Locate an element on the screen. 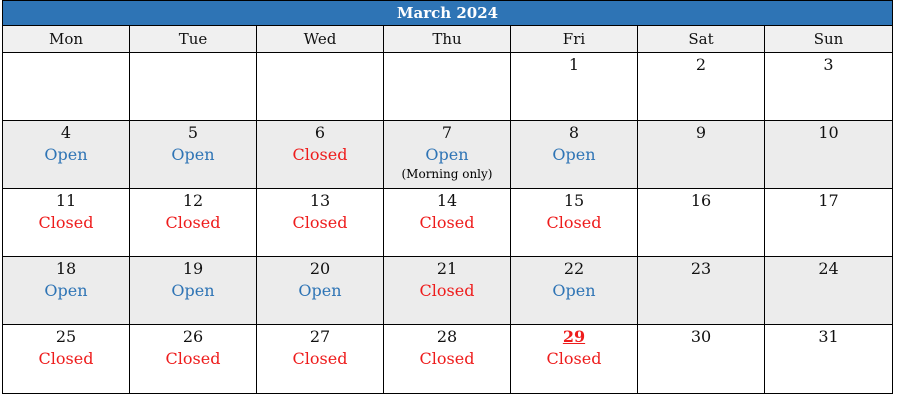 This screenshot has height=404, width=897. day-note: (Morning only) is located at coordinates (447, 174).